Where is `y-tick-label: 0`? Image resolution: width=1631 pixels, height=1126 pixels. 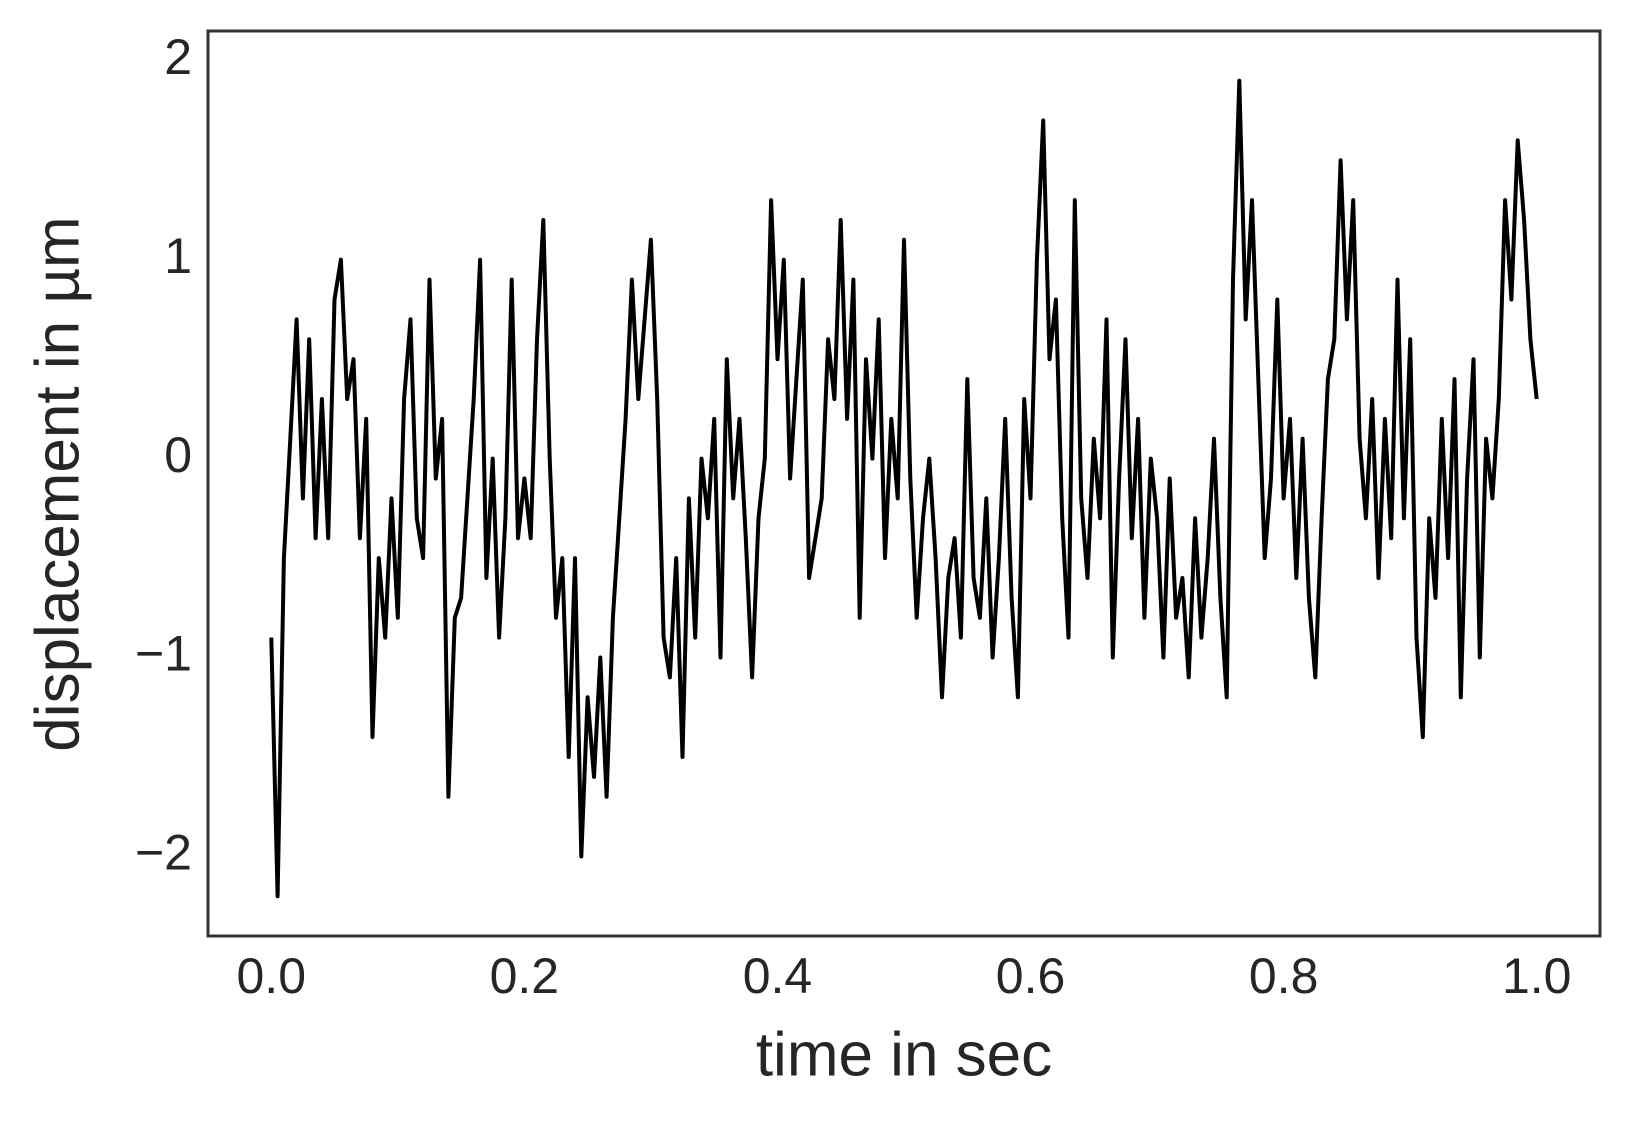 y-tick-label: 0 is located at coordinates (178, 455).